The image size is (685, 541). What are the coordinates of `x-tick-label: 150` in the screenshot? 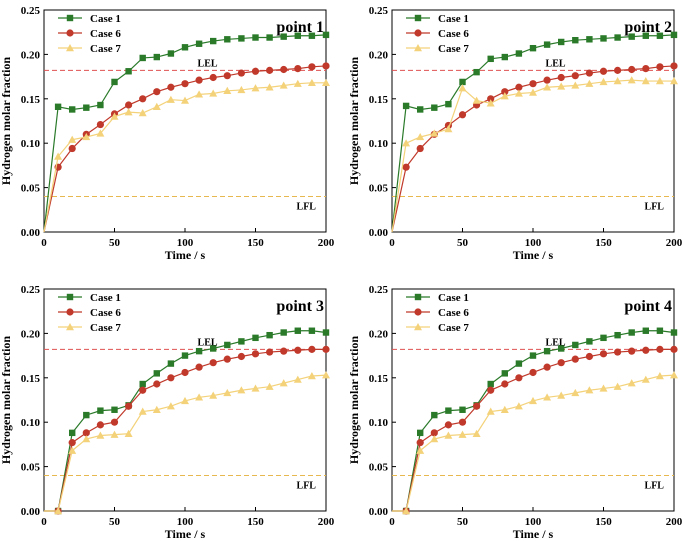 It's located at (255, 522).